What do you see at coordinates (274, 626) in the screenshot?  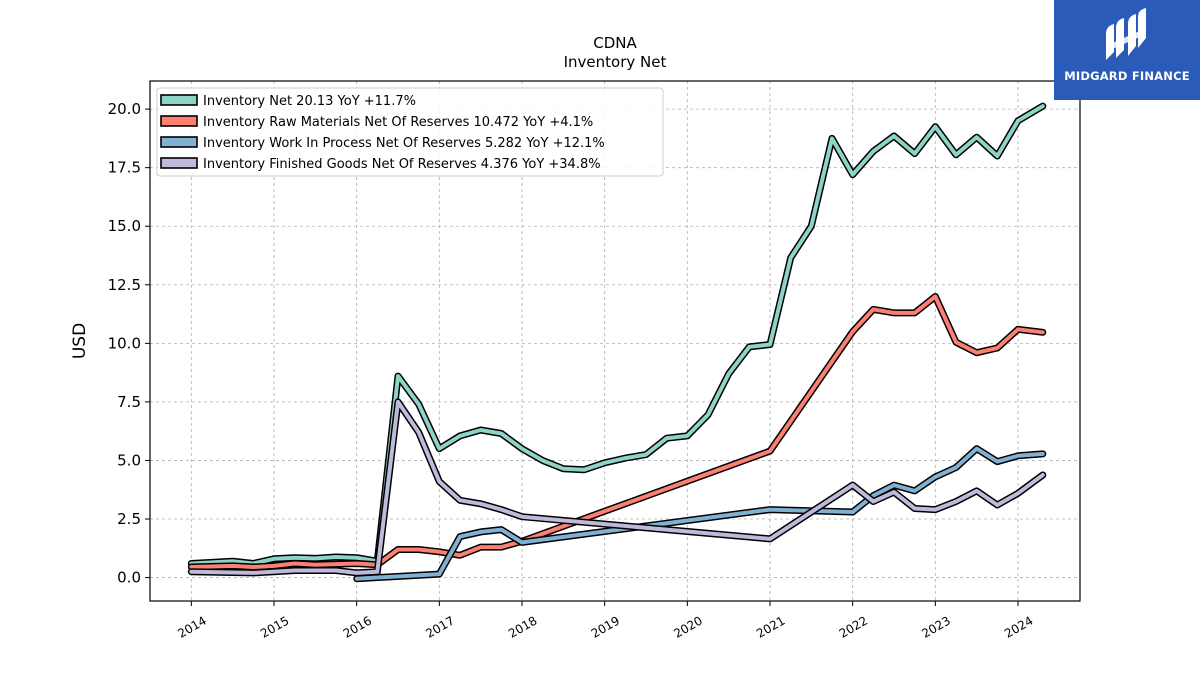 I see `x-tick-label: 2015` at bounding box center [274, 626].